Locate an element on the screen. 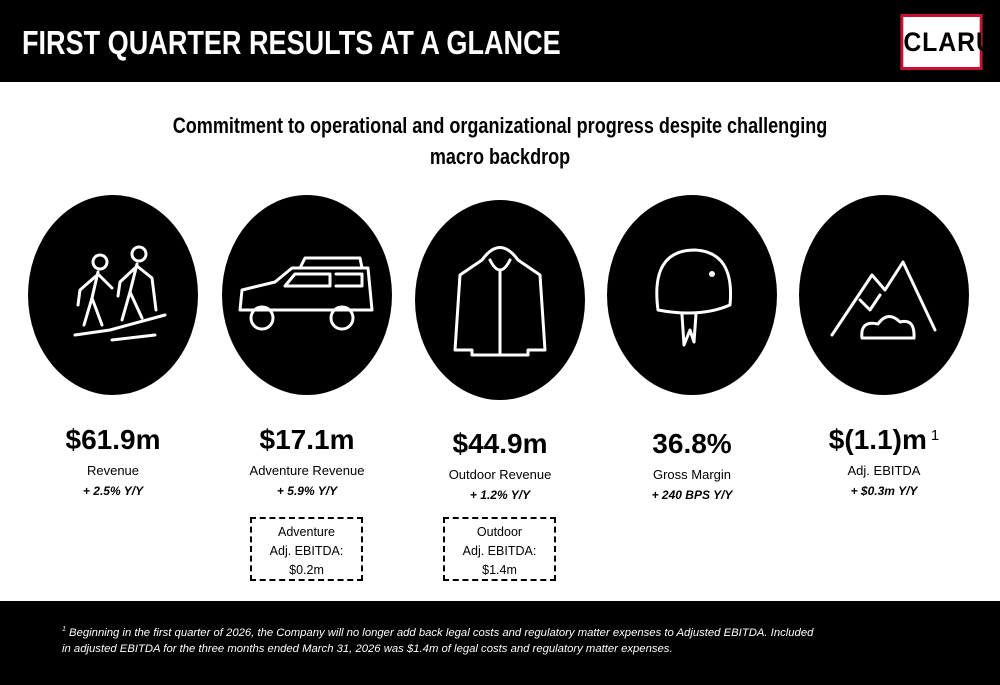 The height and width of the screenshot is (685, 1000). footnote-marker: 1 is located at coordinates (64, 629).